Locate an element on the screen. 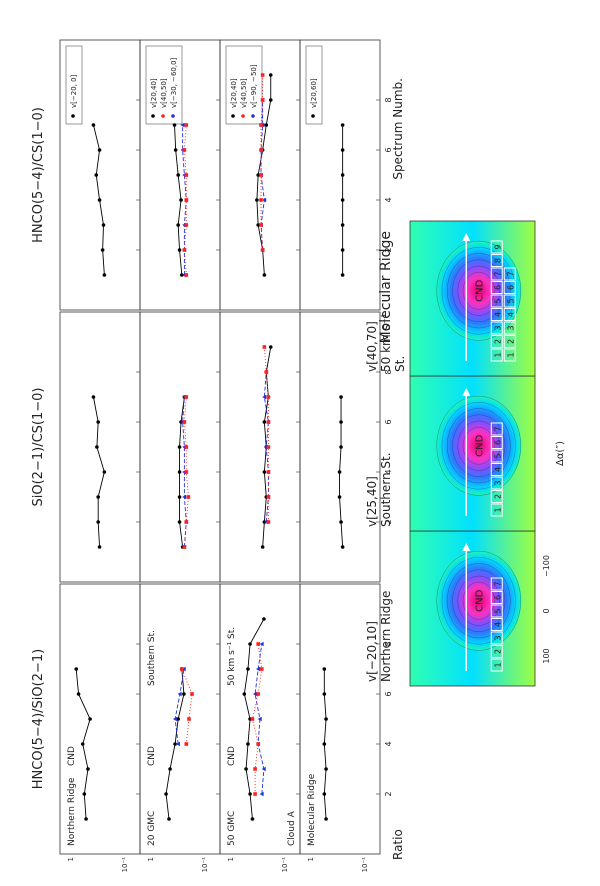 This screenshot has height=886, width=600. column-title: SiO(2−1)/CS(1−0) is located at coordinates (38, 447).